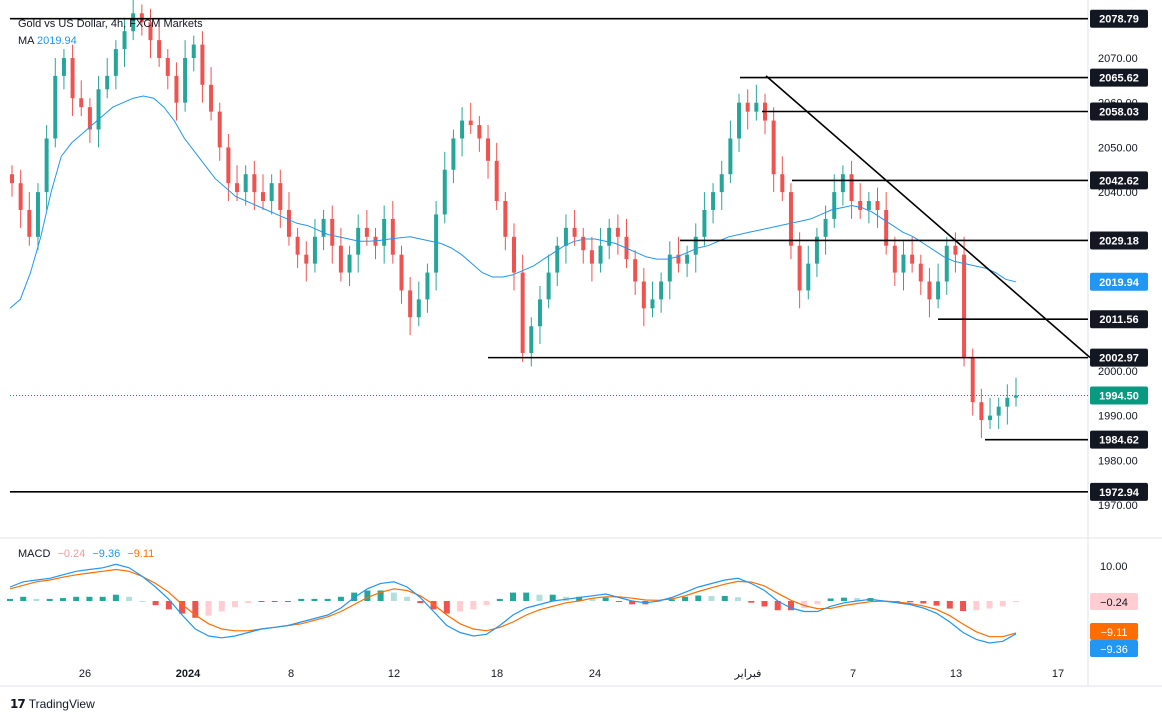  I want to click on level-label: 2078.79, so click(1119, 20).